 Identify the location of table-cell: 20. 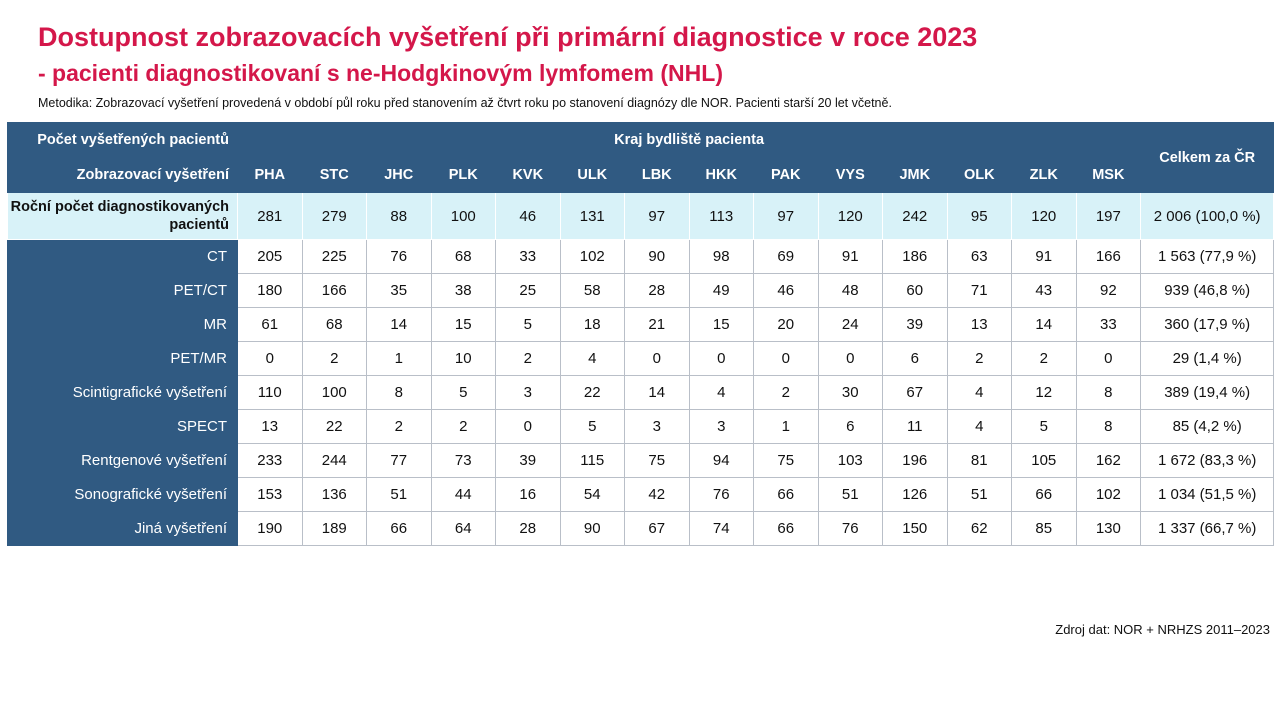
(786, 324).